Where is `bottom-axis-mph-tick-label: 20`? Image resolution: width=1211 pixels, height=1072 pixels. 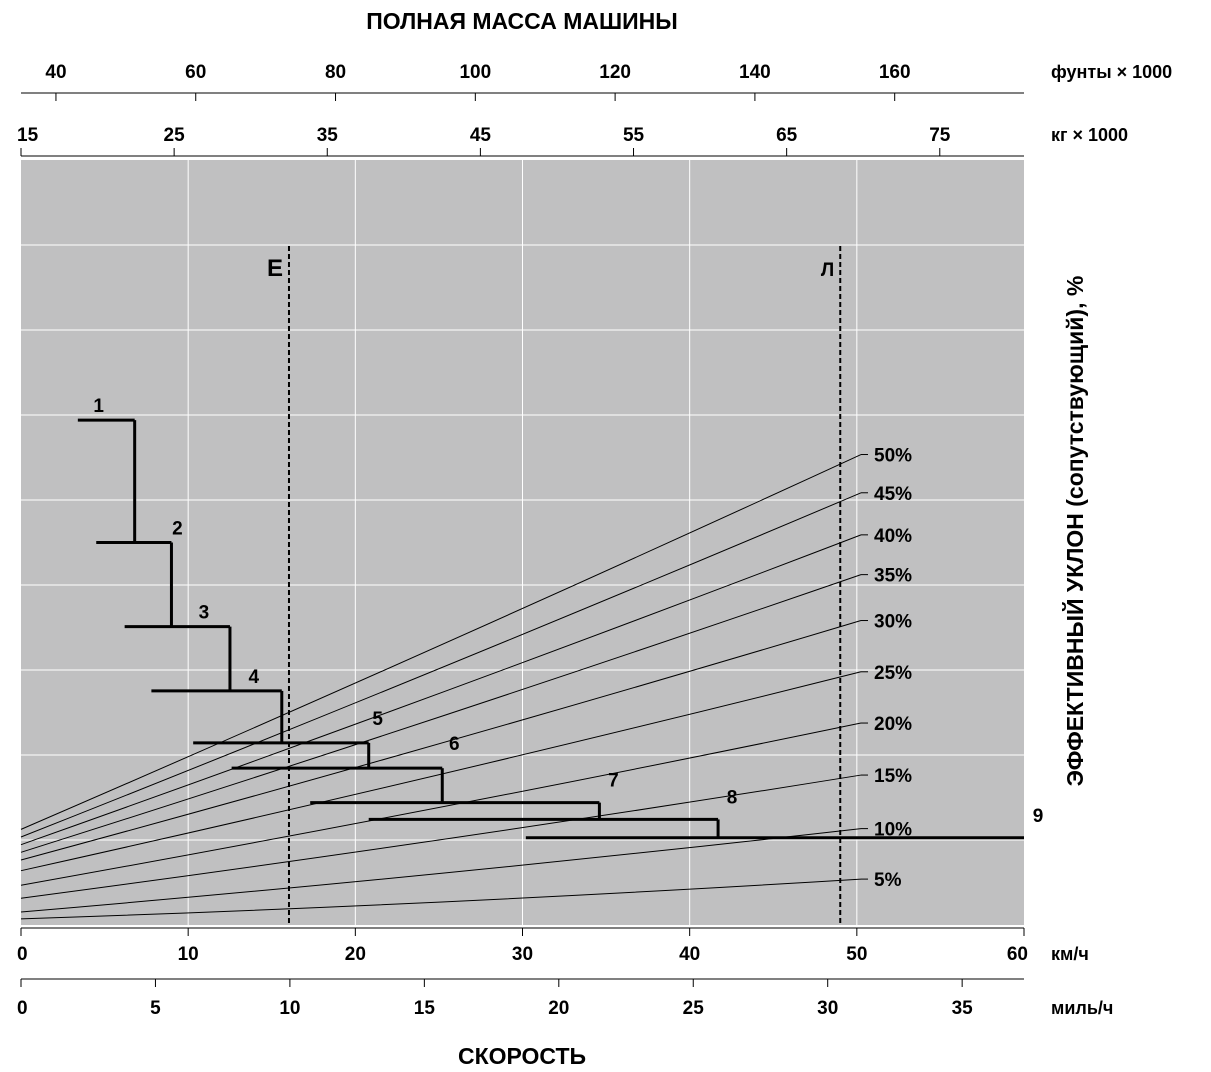
bottom-axis-mph-tick-label: 20 is located at coordinates (558, 1008).